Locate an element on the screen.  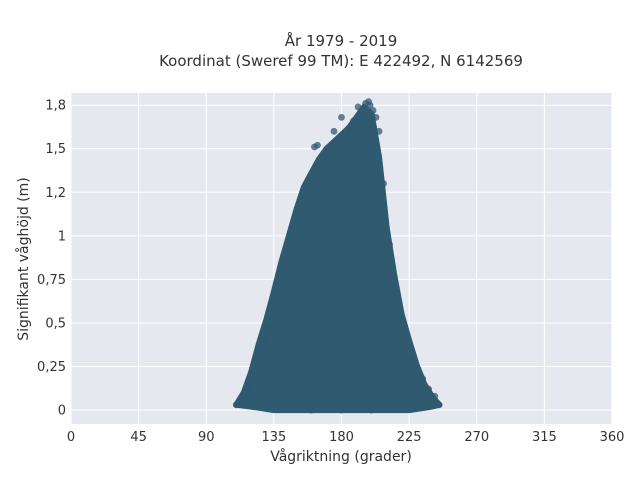
y-tick-label: 1 is located at coordinates (62, 236).